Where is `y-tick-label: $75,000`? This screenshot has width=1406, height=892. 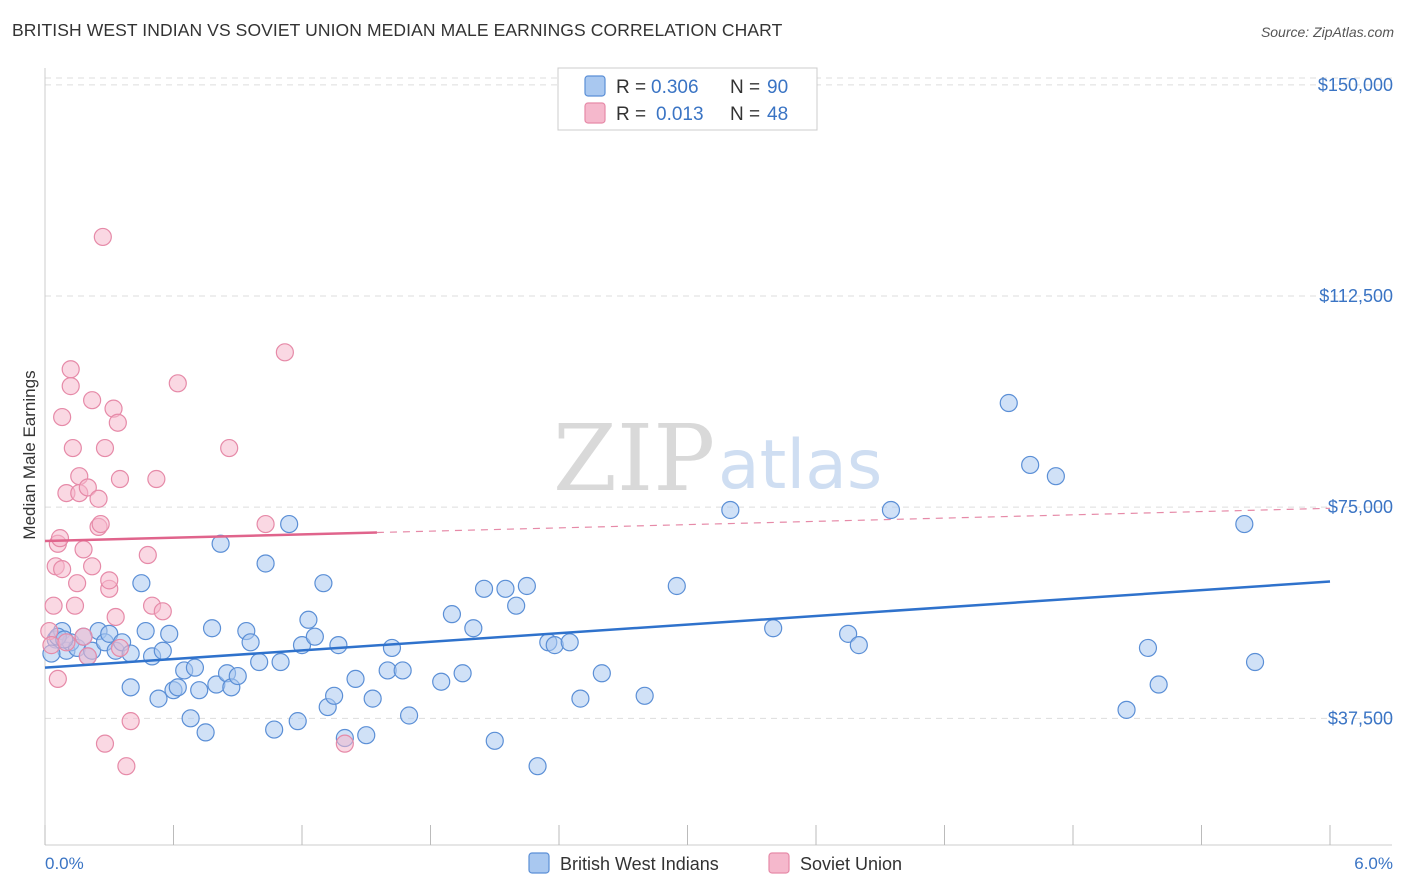
y-tick-label: $75,000 is located at coordinates (1360, 507).